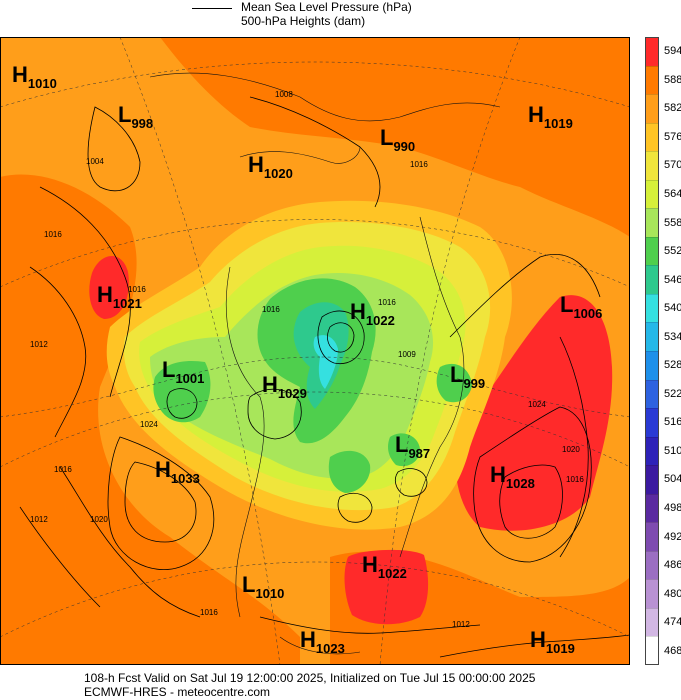  I want to click on low-pressure-label: L999, so click(467, 376).